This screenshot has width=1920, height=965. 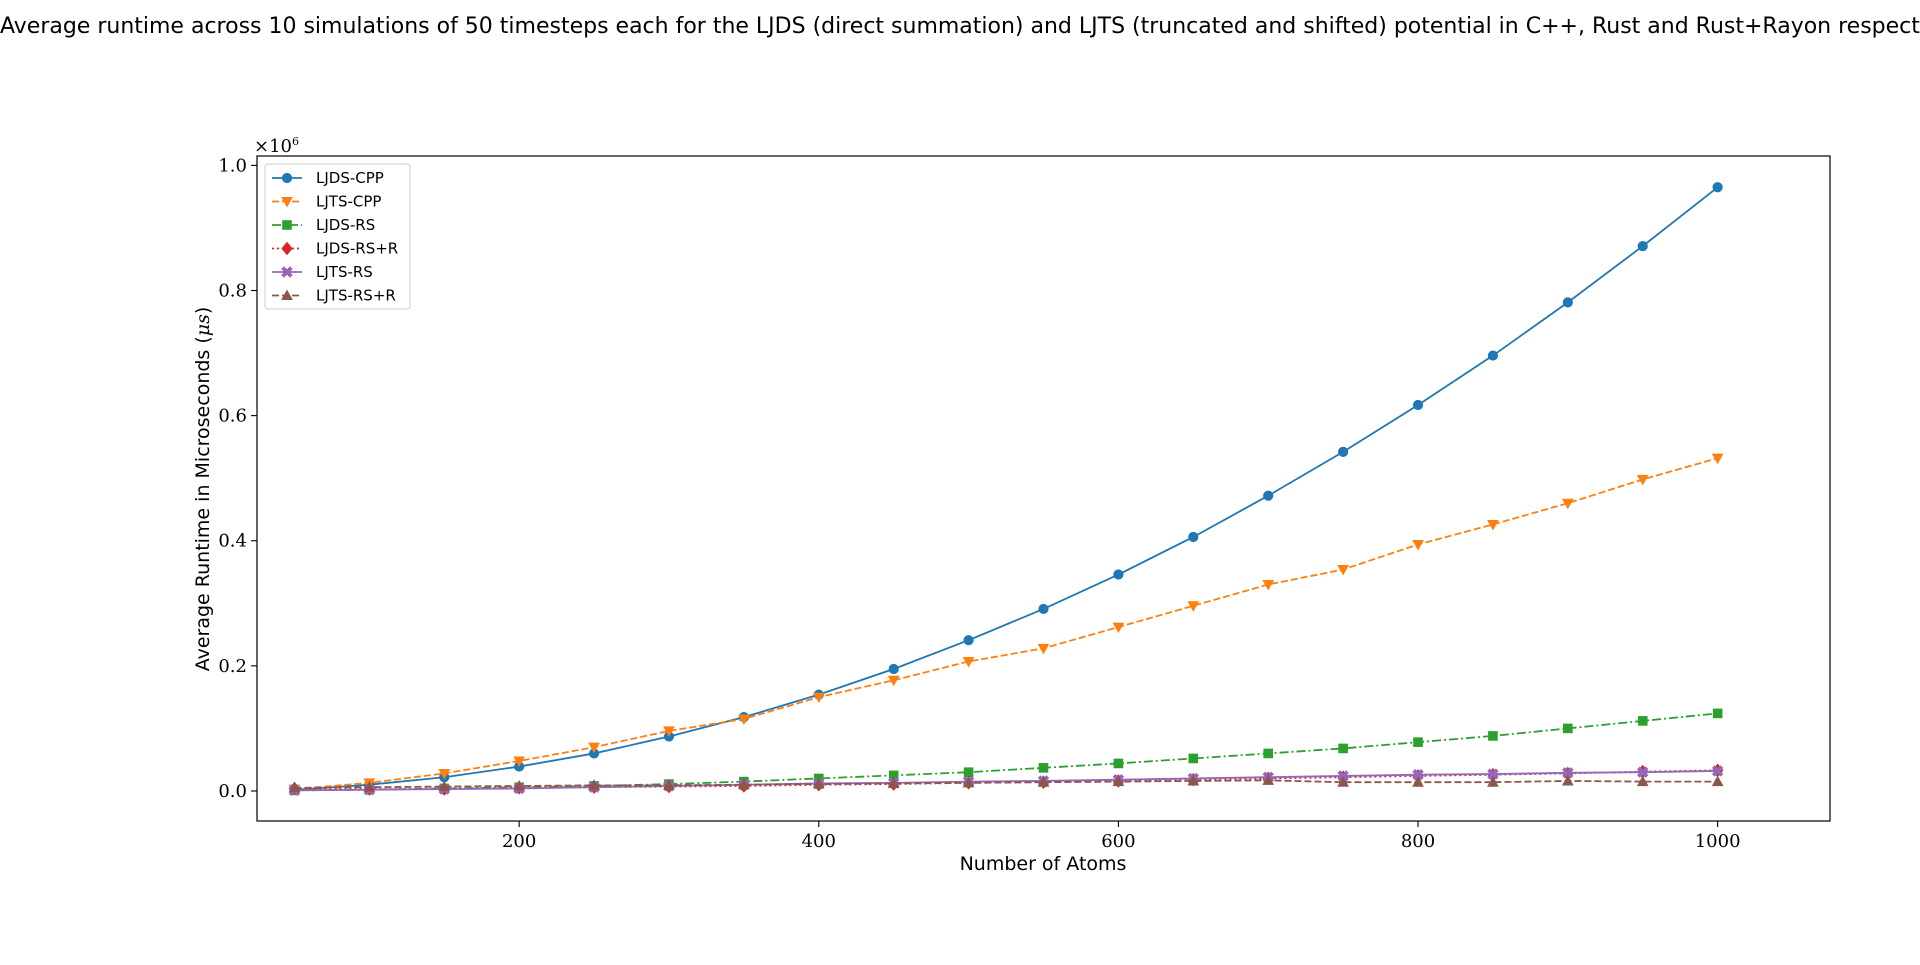 What do you see at coordinates (323, 225) in the screenshot?
I see `legend-entry-ljds-rs: LJDS-RS` at bounding box center [323, 225].